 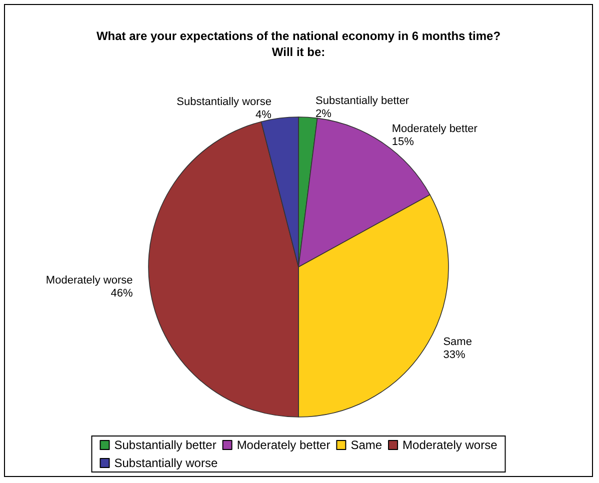 What do you see at coordinates (403, 142) in the screenshot?
I see `data-label: 15%` at bounding box center [403, 142].